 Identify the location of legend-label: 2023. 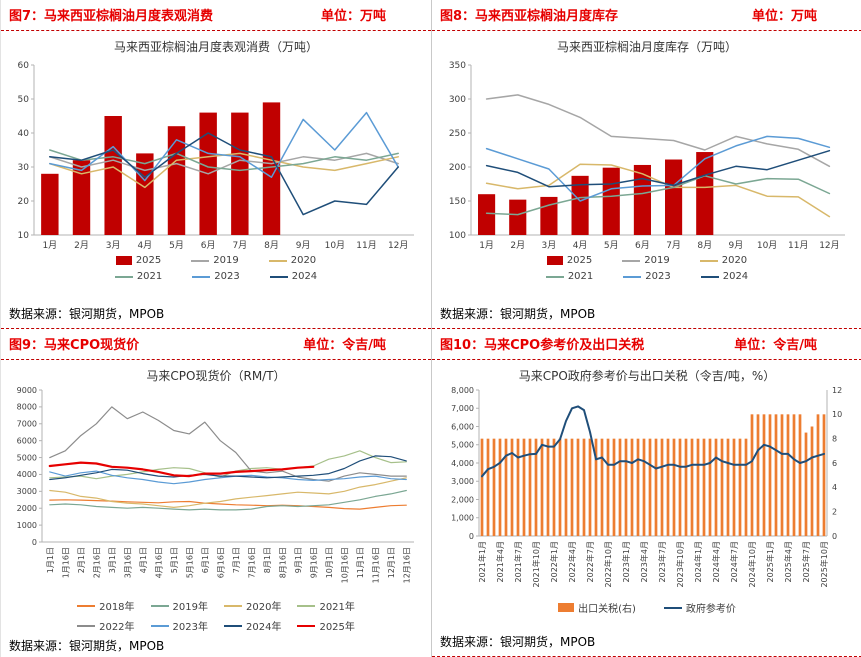
(227, 276).